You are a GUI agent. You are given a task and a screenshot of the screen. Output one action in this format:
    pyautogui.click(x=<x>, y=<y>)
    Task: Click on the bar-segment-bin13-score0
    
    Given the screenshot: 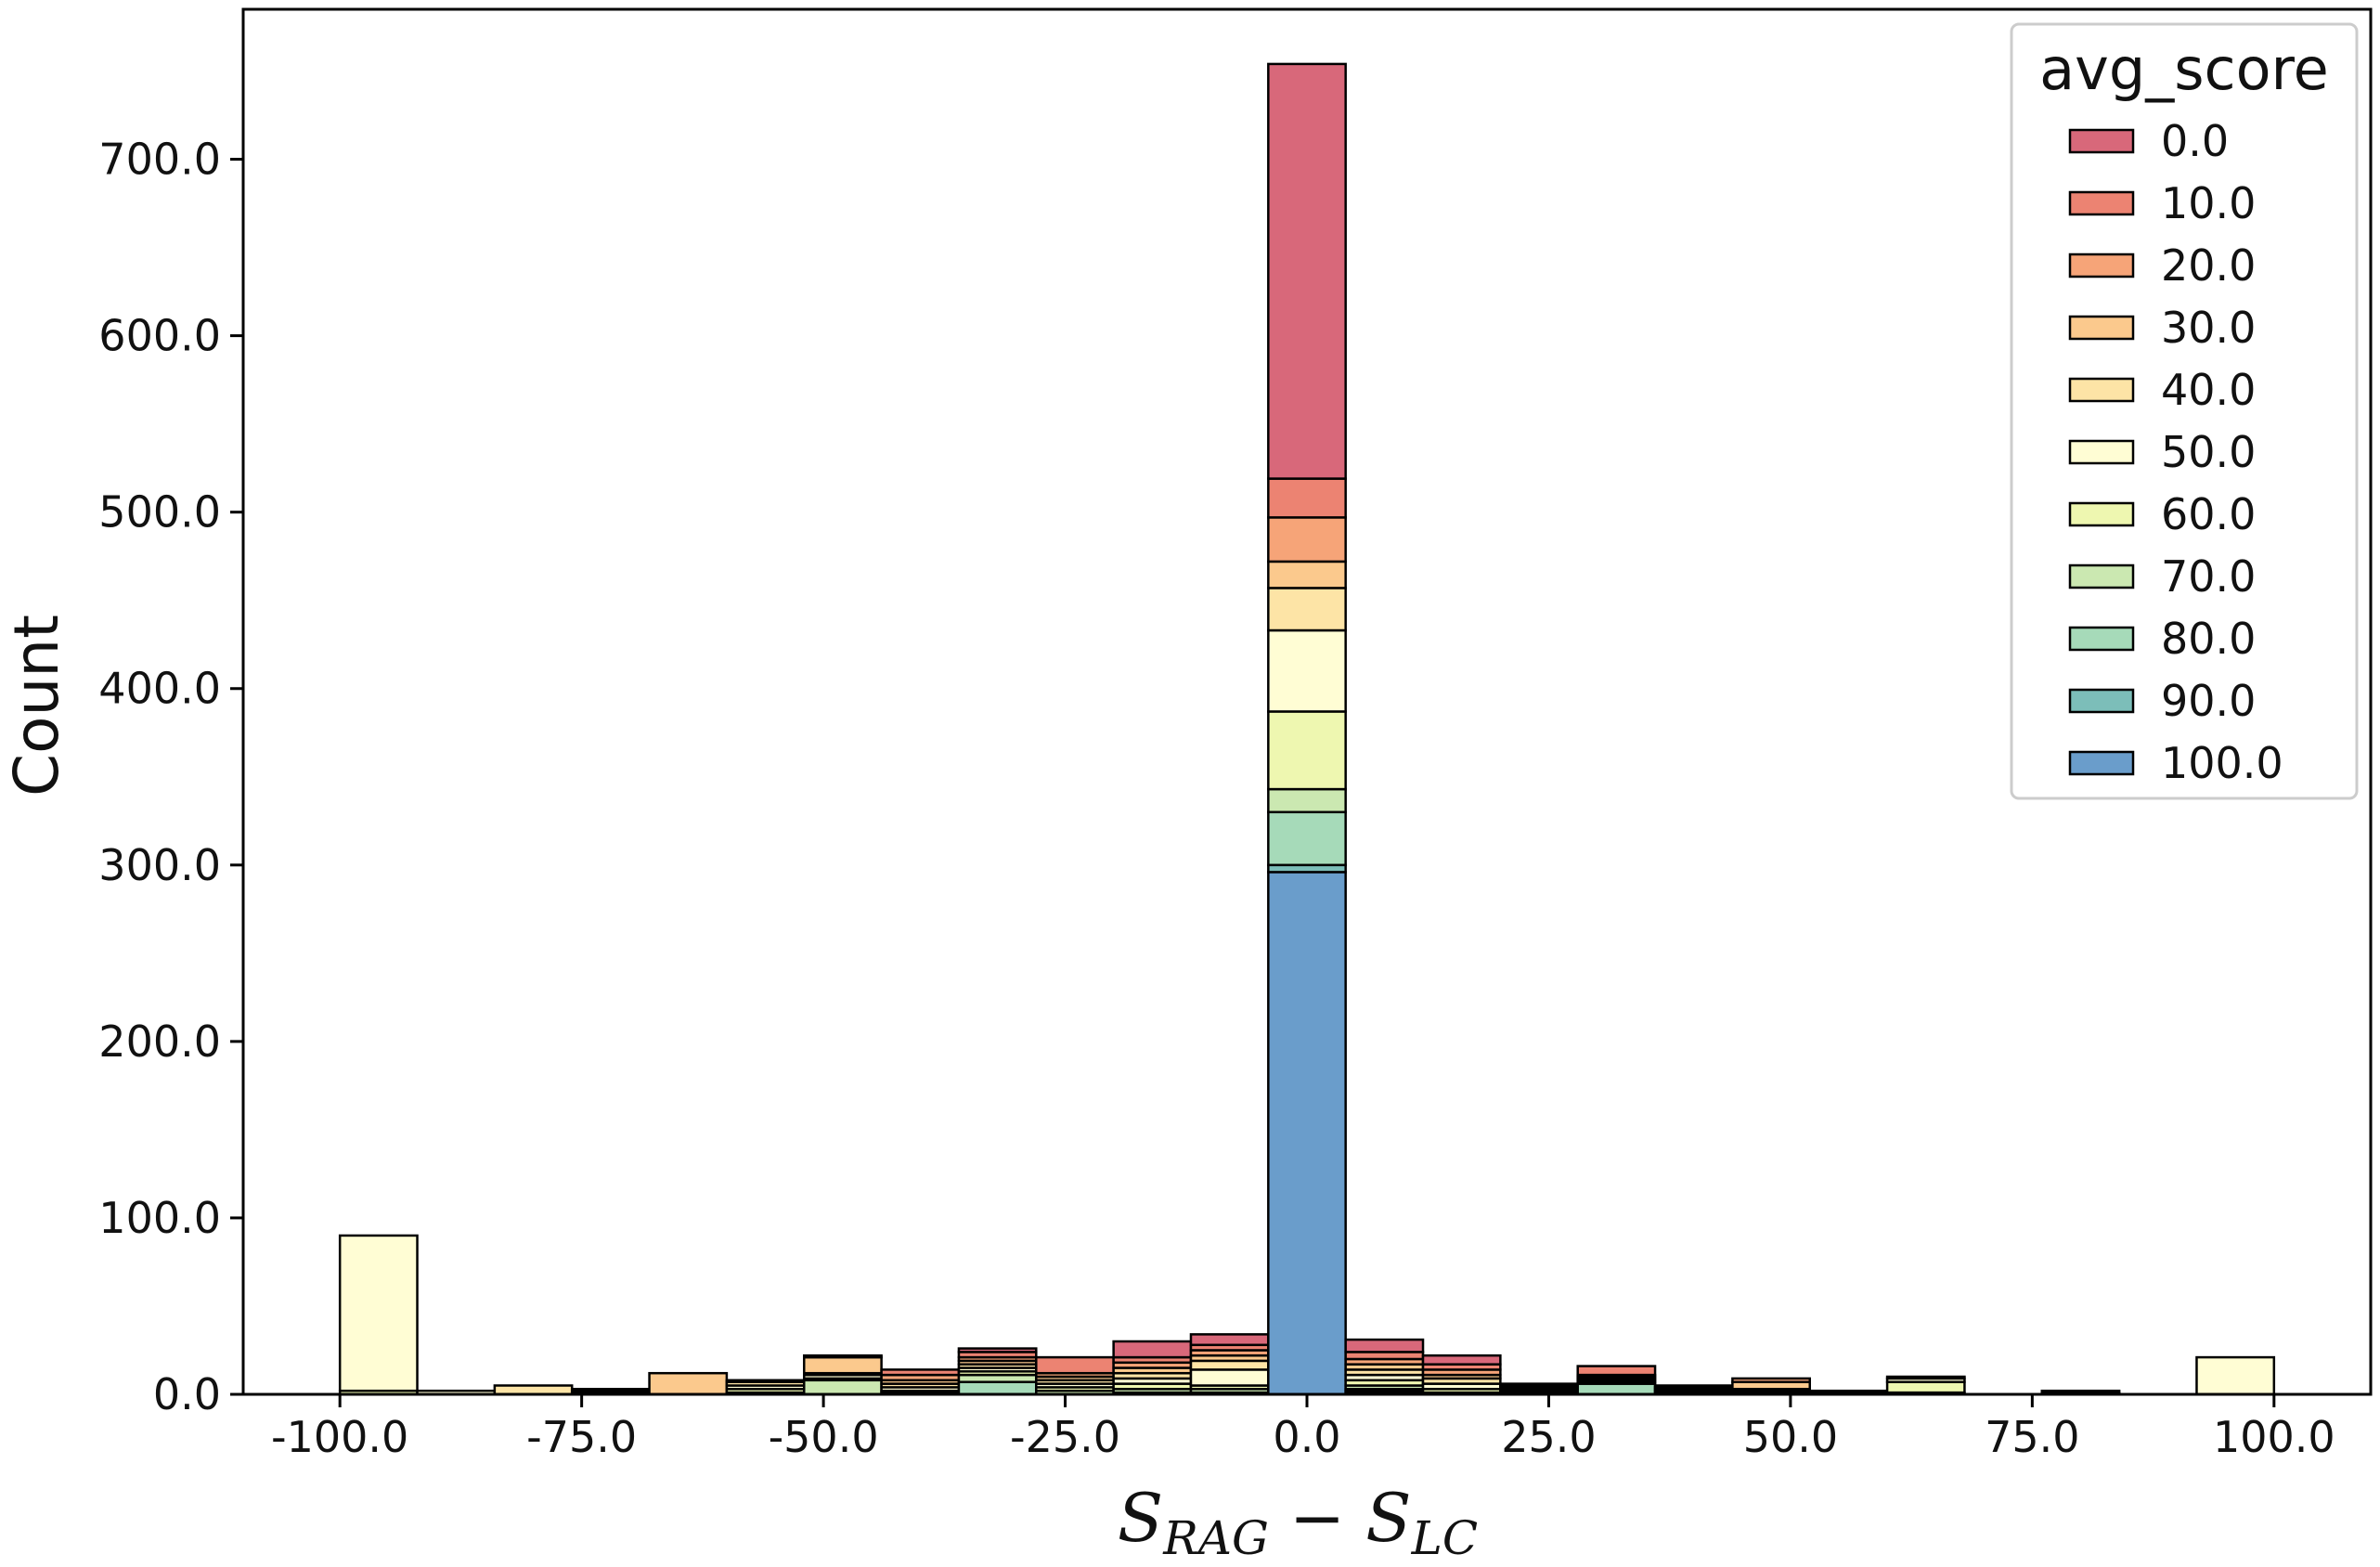 What is the action you would take?
    pyautogui.click(x=1384, y=1345)
    